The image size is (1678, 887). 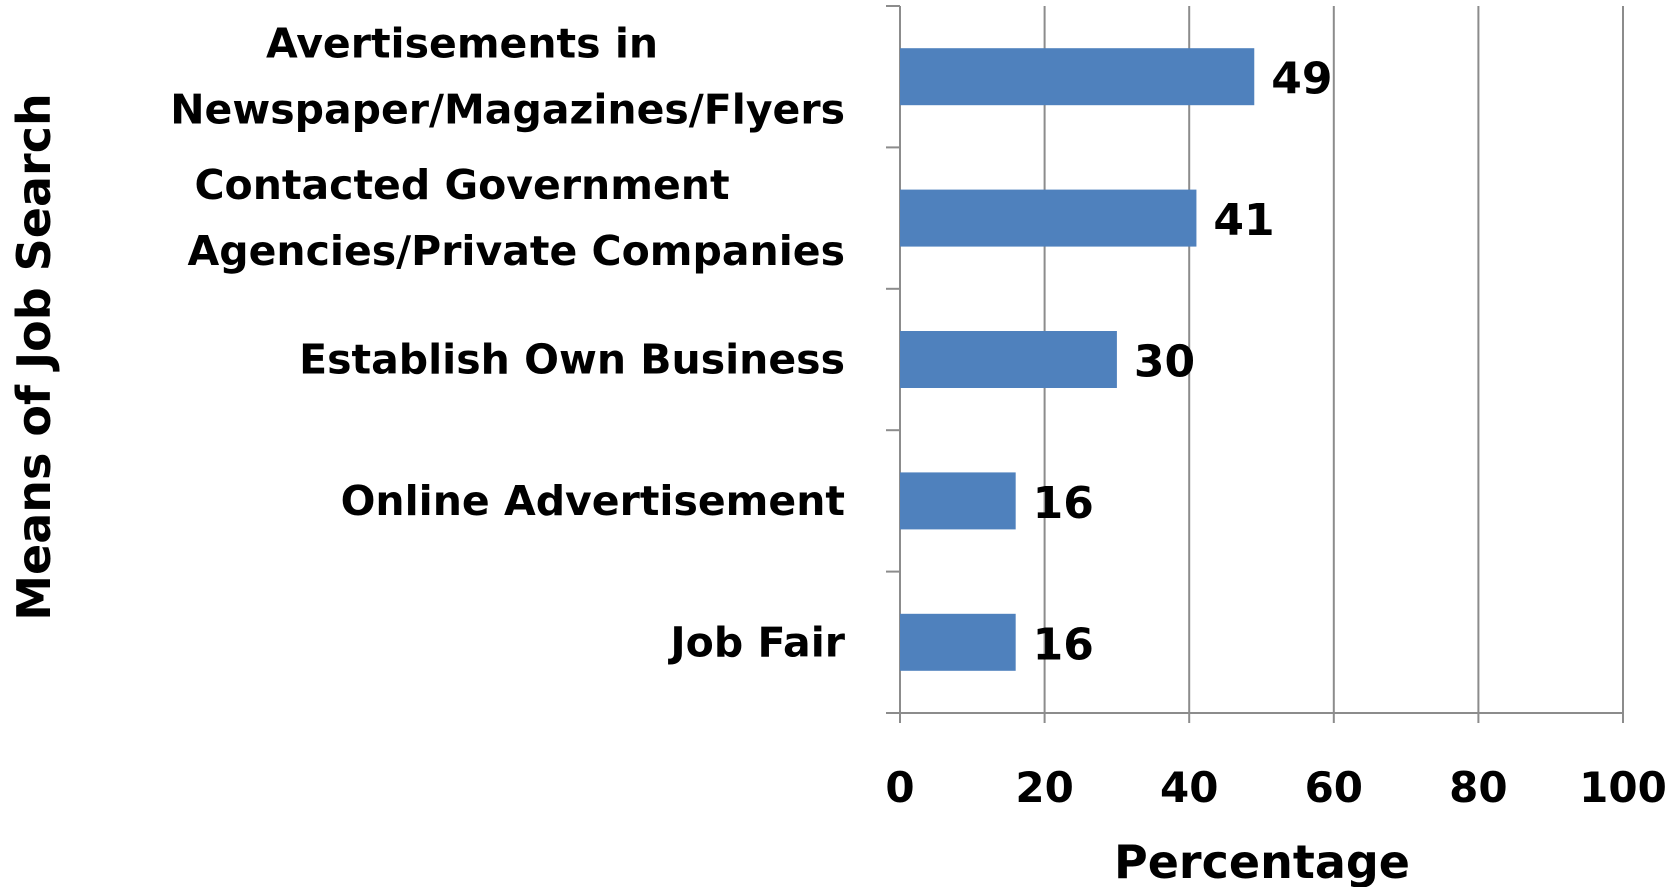 What do you see at coordinates (1243, 220) in the screenshot?
I see `data-label: 41` at bounding box center [1243, 220].